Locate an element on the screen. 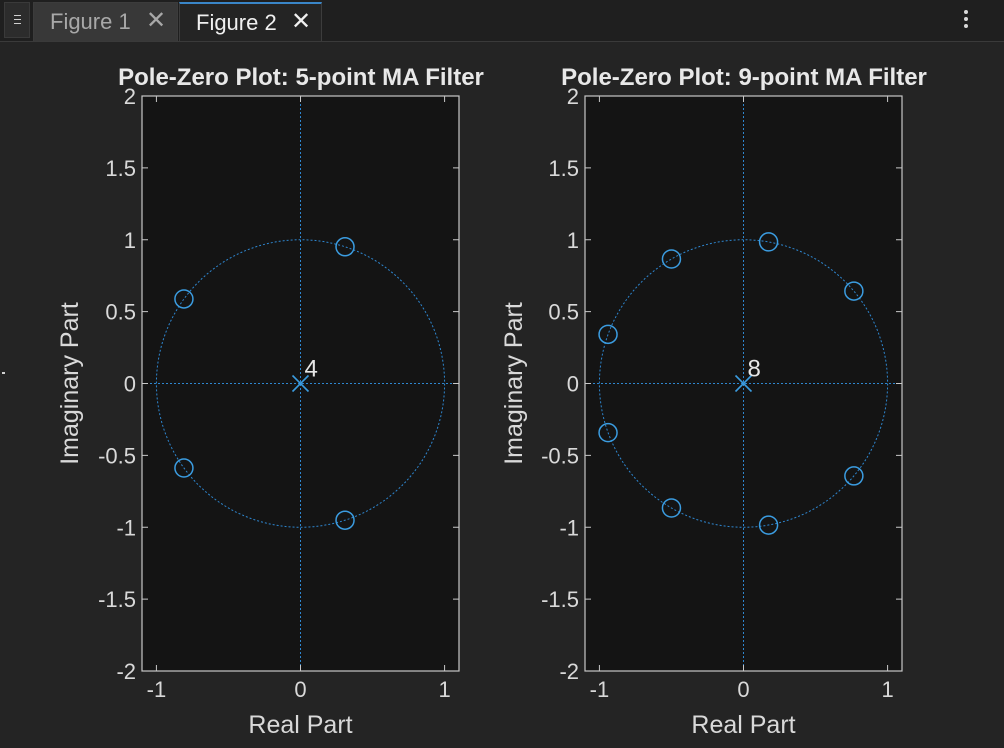 Image resolution: width=1004 pixels, height=748 pixels. hamburger-menu-icon is located at coordinates (17, 20).